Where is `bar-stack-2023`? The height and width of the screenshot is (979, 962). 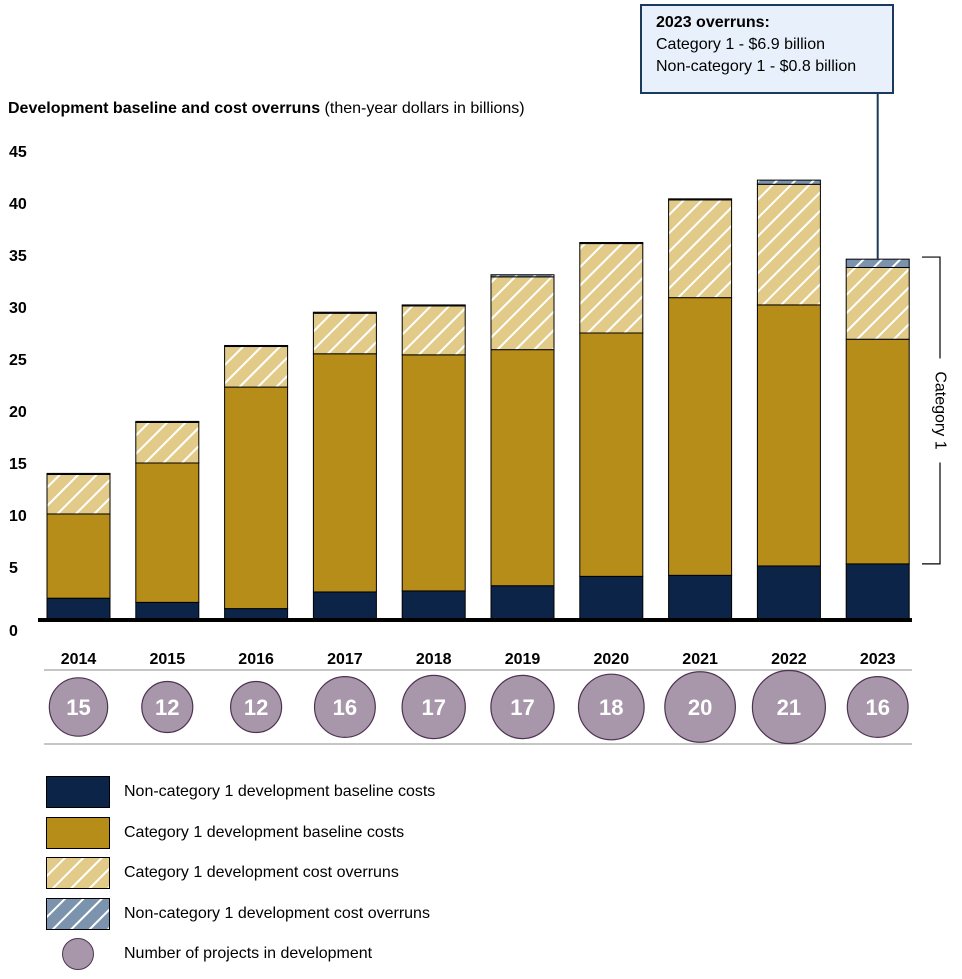
bar-stack-2023 is located at coordinates (877, 439).